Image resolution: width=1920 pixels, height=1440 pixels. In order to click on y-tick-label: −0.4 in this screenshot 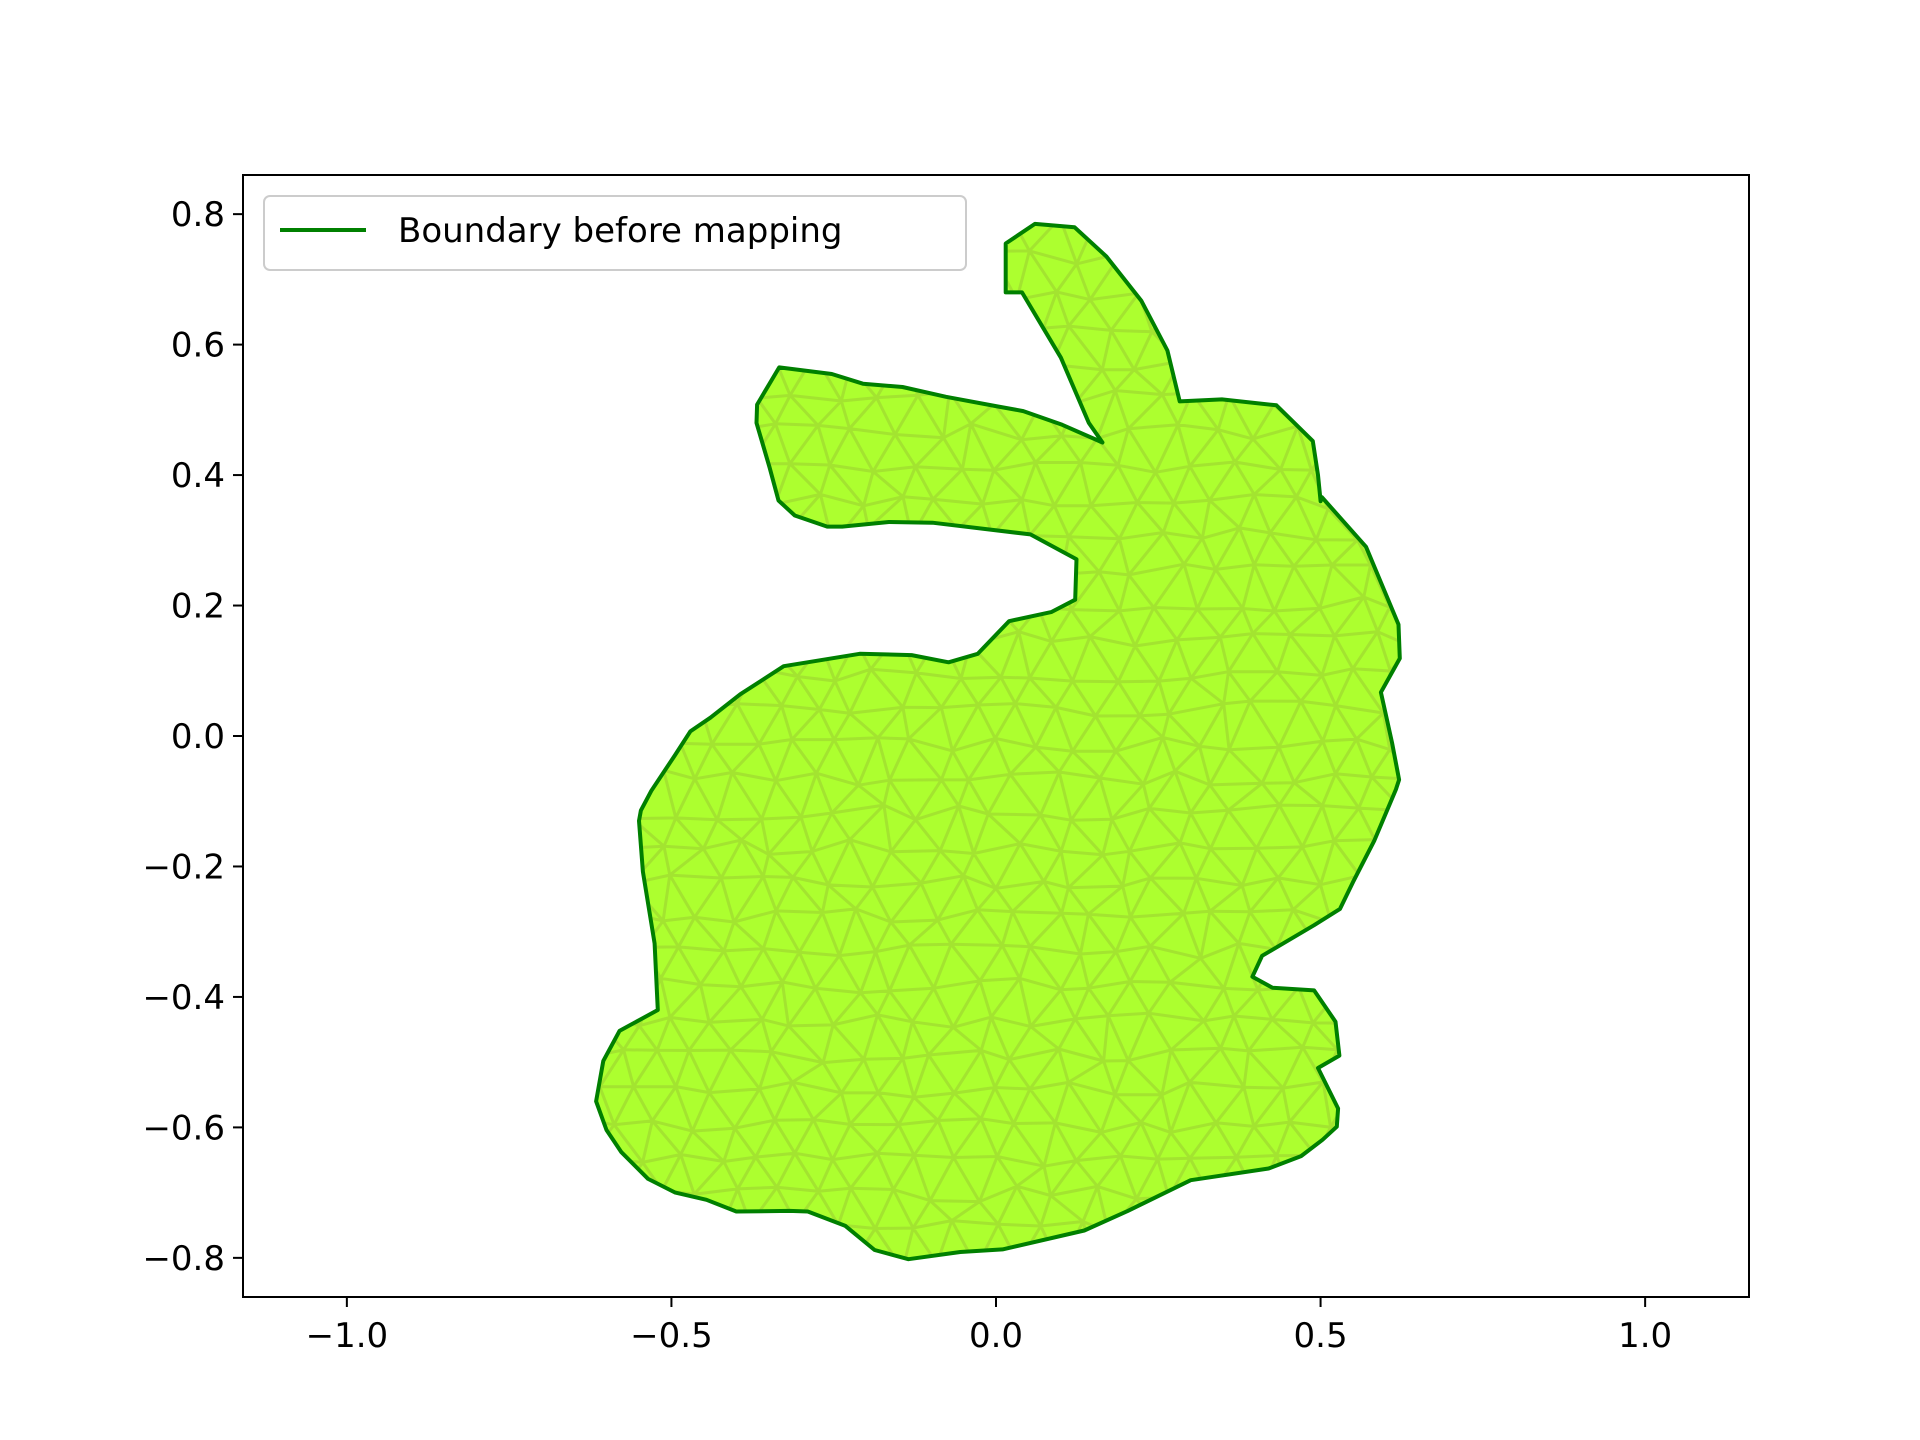, I will do `click(183, 998)`.